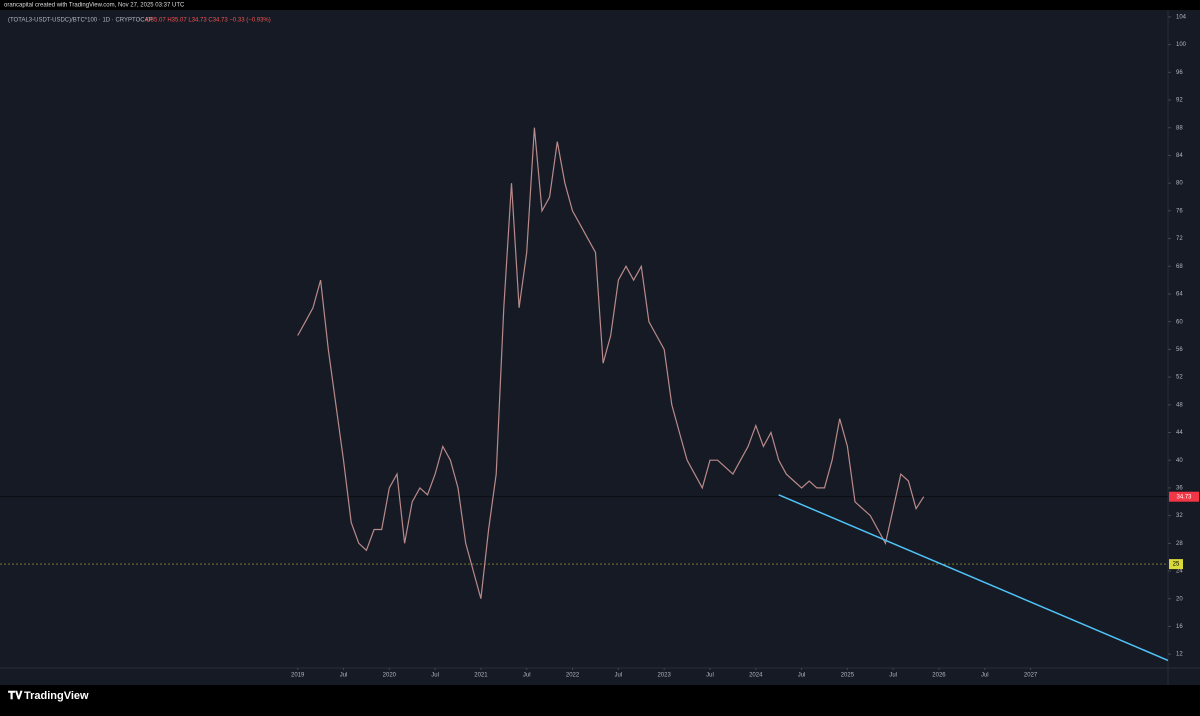 The width and height of the screenshot is (1200, 716). I want to click on brand-logo: 𝐓𝐕 TradingView, so click(48, 696).